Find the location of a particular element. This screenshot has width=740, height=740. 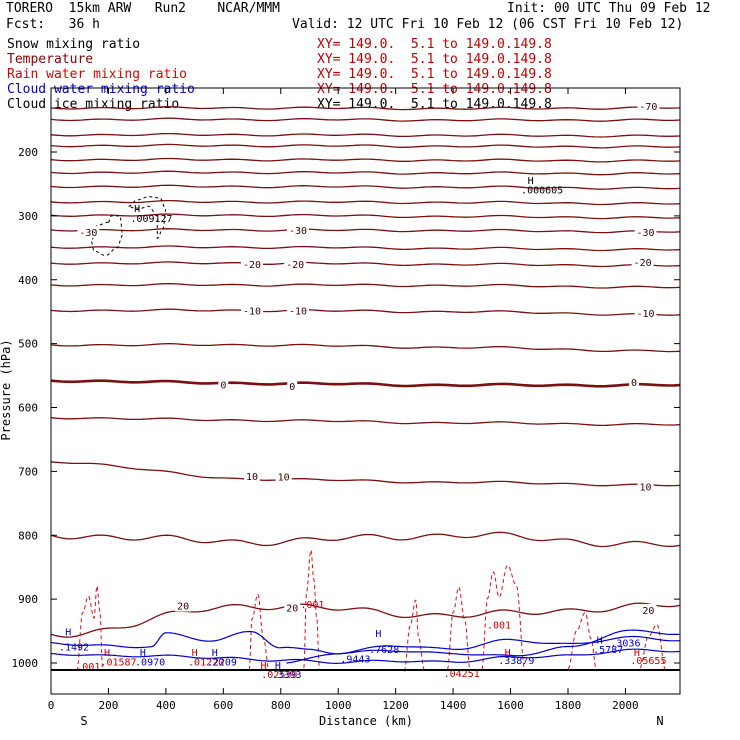

isotherm-m40 is located at coordinates (365, 202).